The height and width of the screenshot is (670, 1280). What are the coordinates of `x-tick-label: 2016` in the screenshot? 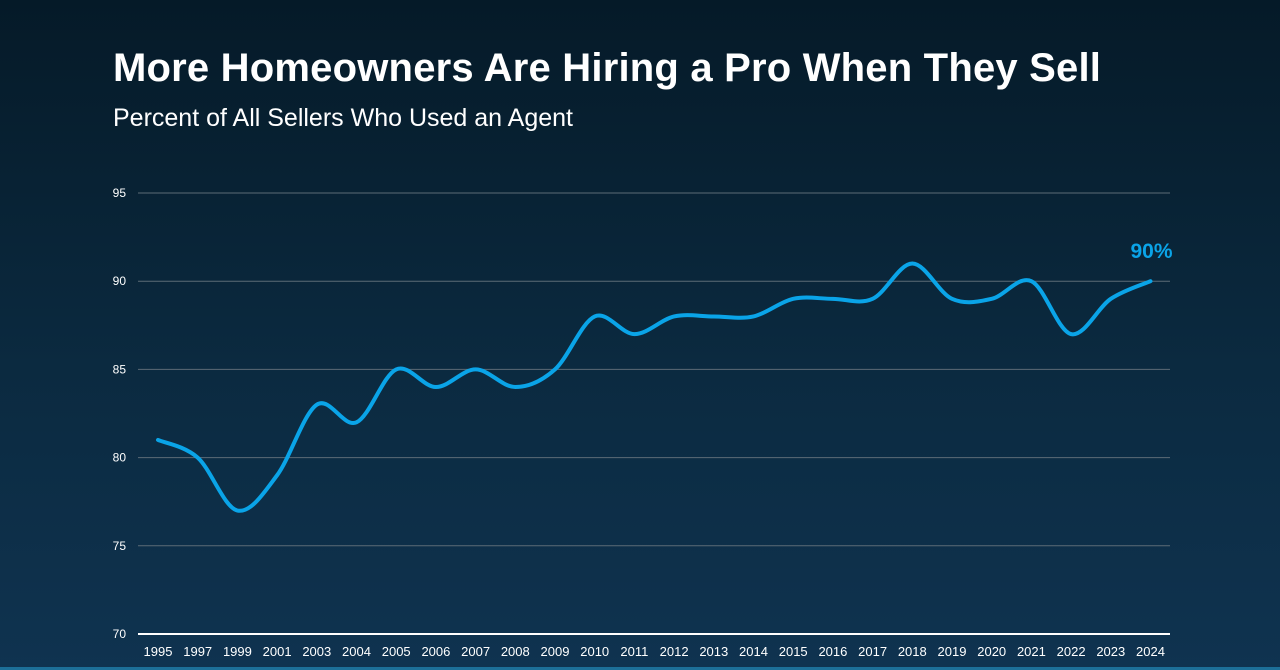 It's located at (832, 651).